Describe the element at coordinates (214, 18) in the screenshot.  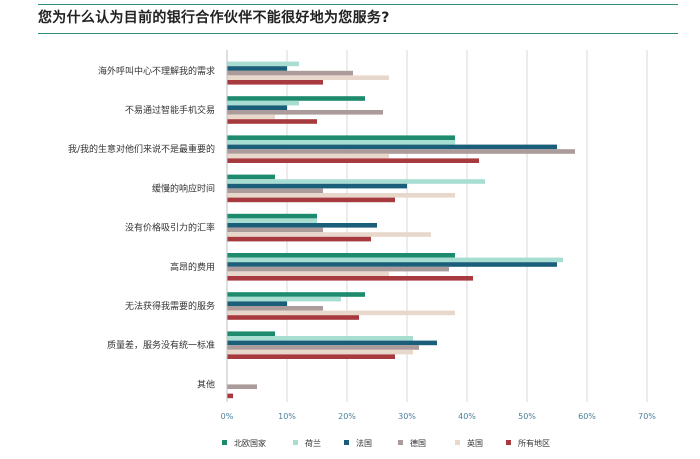
I see `chart-title: 您为什么认为目前的银行合作伙伴不能很好地为您服务?` at that location.